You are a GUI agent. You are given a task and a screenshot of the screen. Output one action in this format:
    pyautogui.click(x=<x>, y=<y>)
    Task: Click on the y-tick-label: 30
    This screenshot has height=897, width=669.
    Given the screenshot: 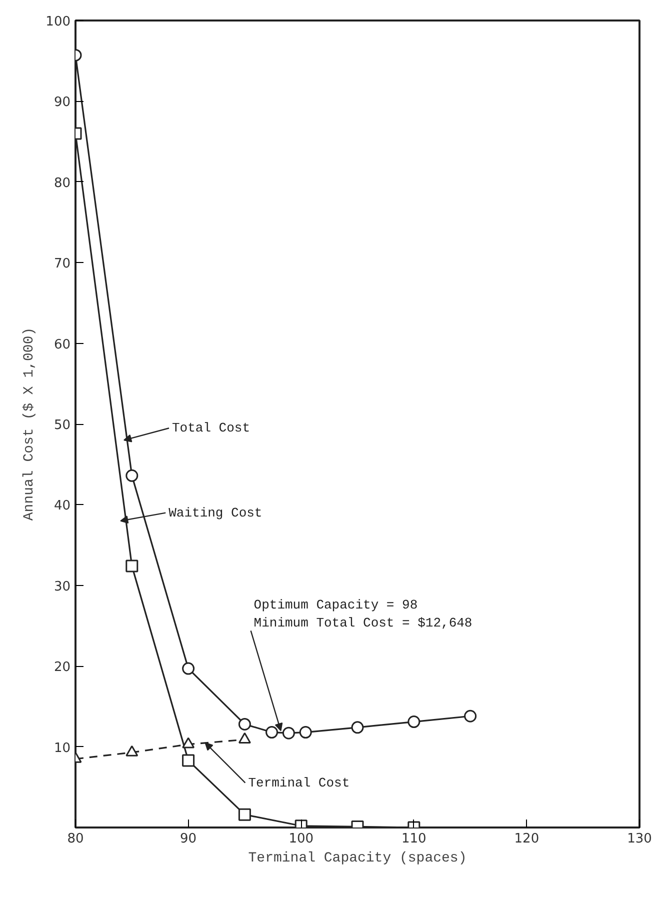 What is the action you would take?
    pyautogui.click(x=62, y=586)
    